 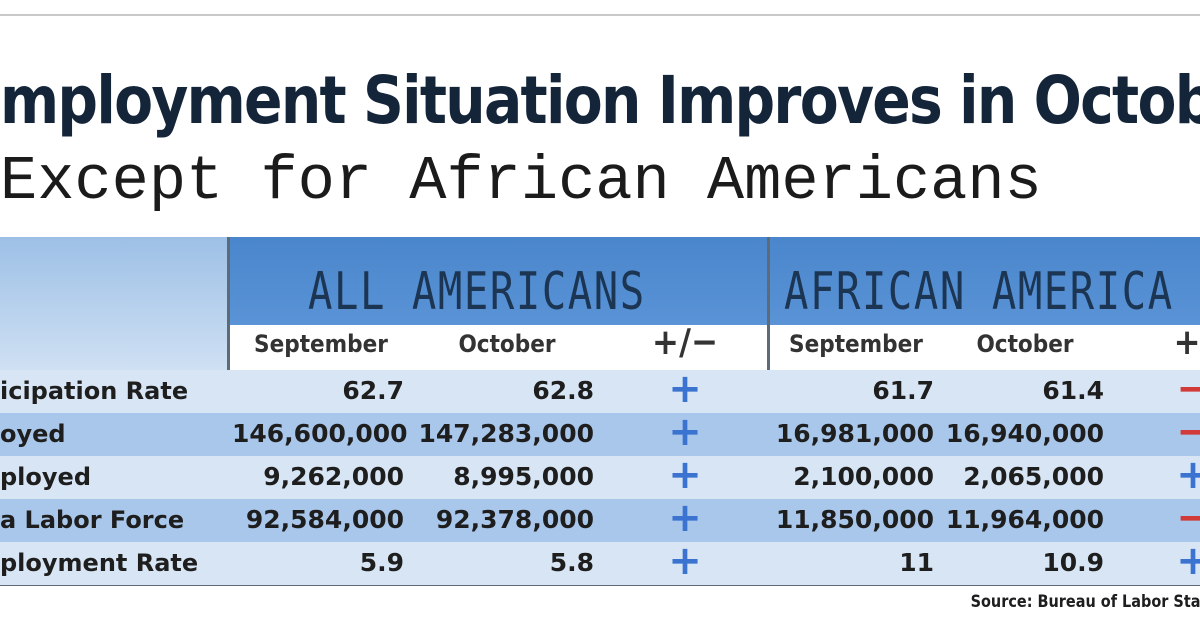 I want to click on table-cell: 61.7, so click(x=903, y=390).